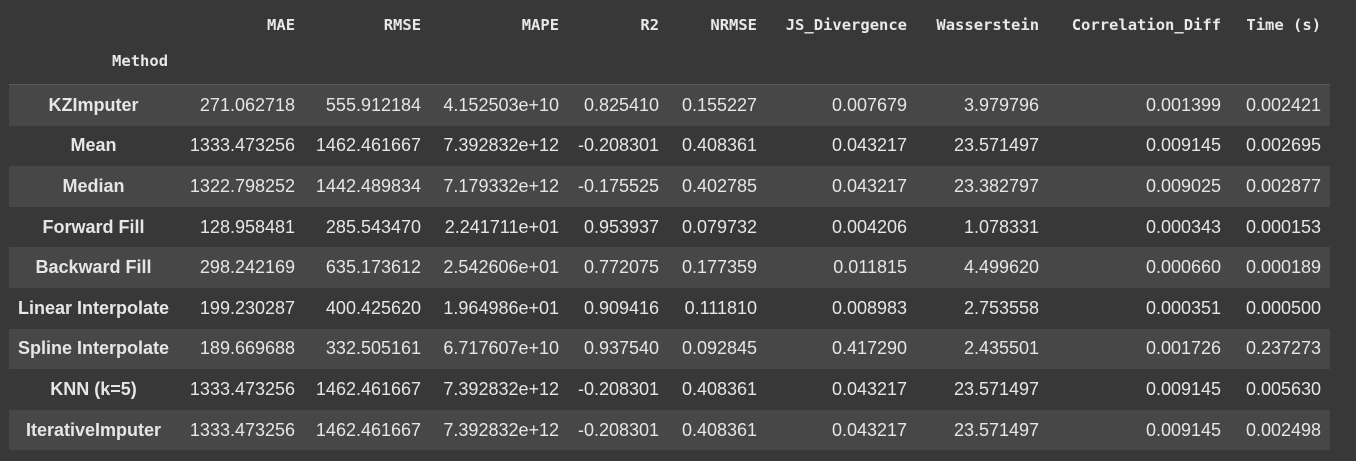  What do you see at coordinates (373, 104) in the screenshot?
I see `table-cell: 555.912184` at bounding box center [373, 104].